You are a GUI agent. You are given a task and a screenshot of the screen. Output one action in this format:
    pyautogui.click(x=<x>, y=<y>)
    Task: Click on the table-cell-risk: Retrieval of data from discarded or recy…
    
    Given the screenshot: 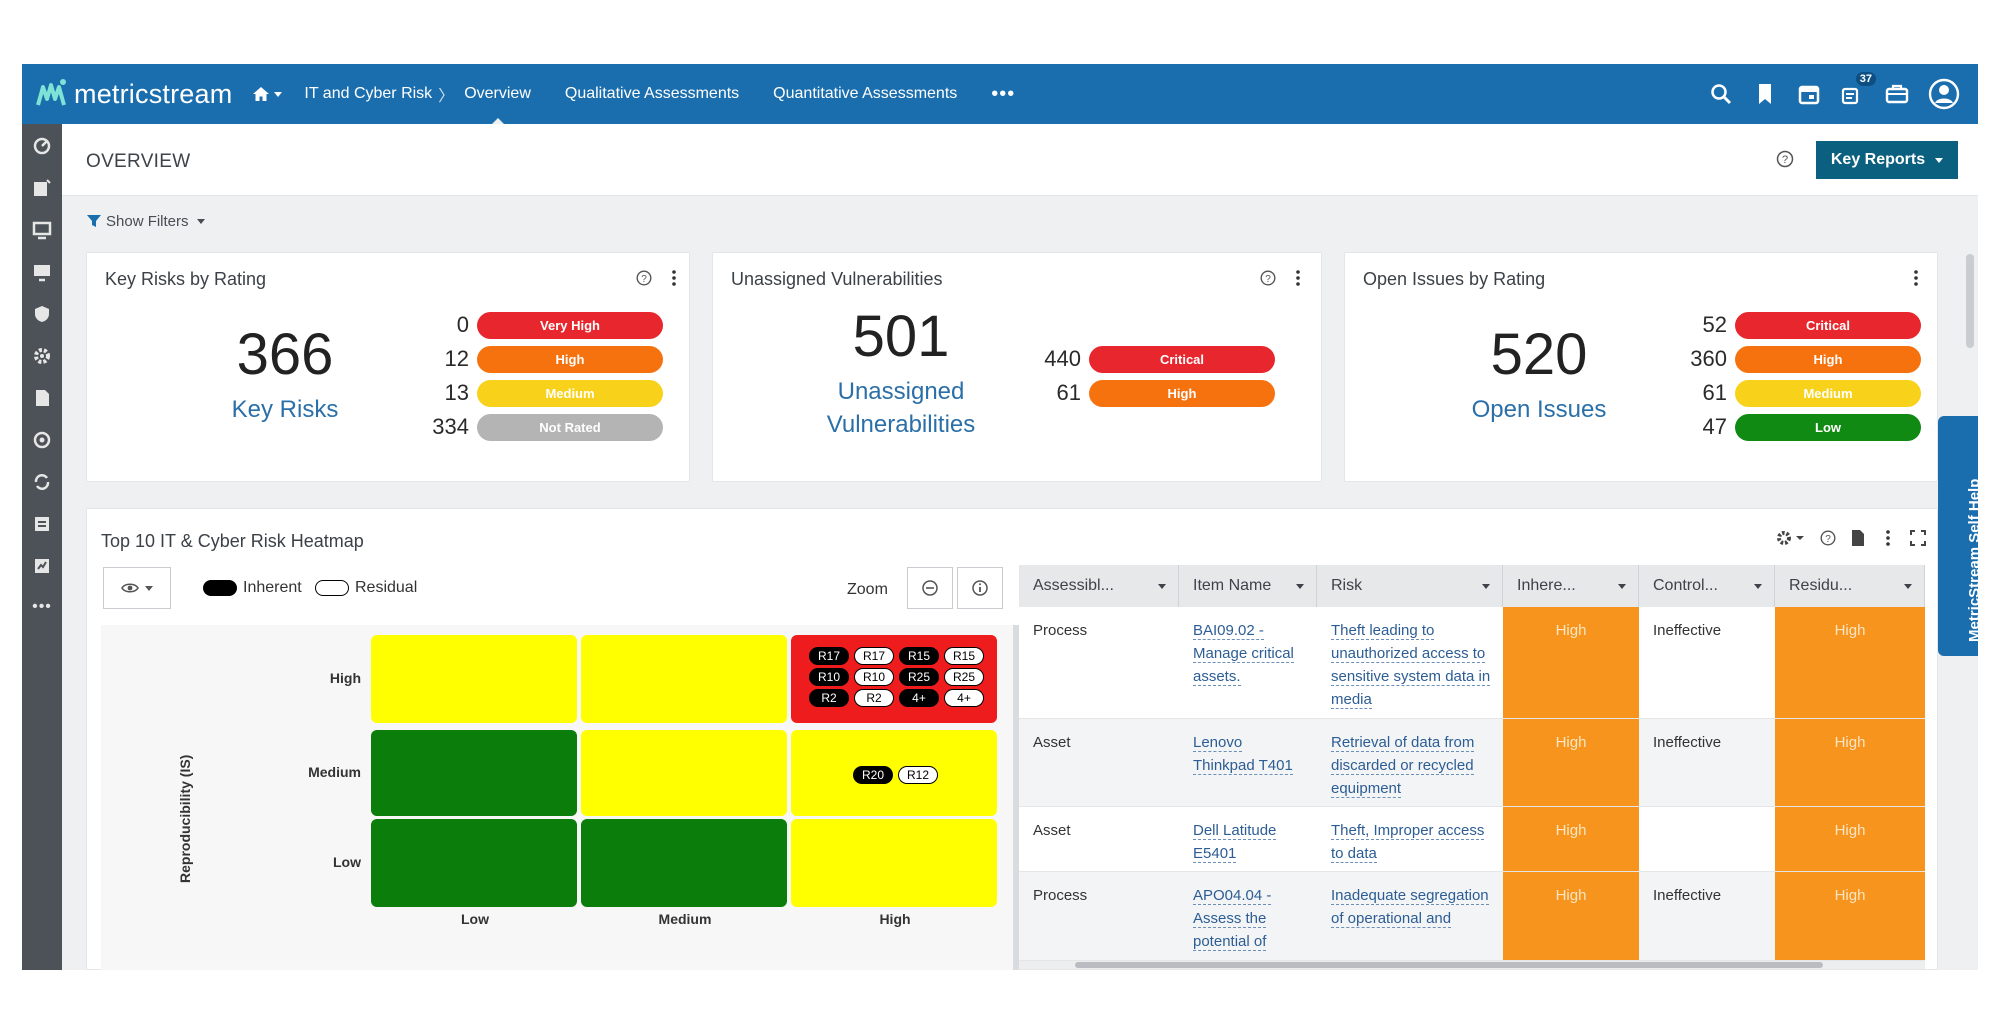 What is the action you would take?
    pyautogui.click(x=1410, y=762)
    